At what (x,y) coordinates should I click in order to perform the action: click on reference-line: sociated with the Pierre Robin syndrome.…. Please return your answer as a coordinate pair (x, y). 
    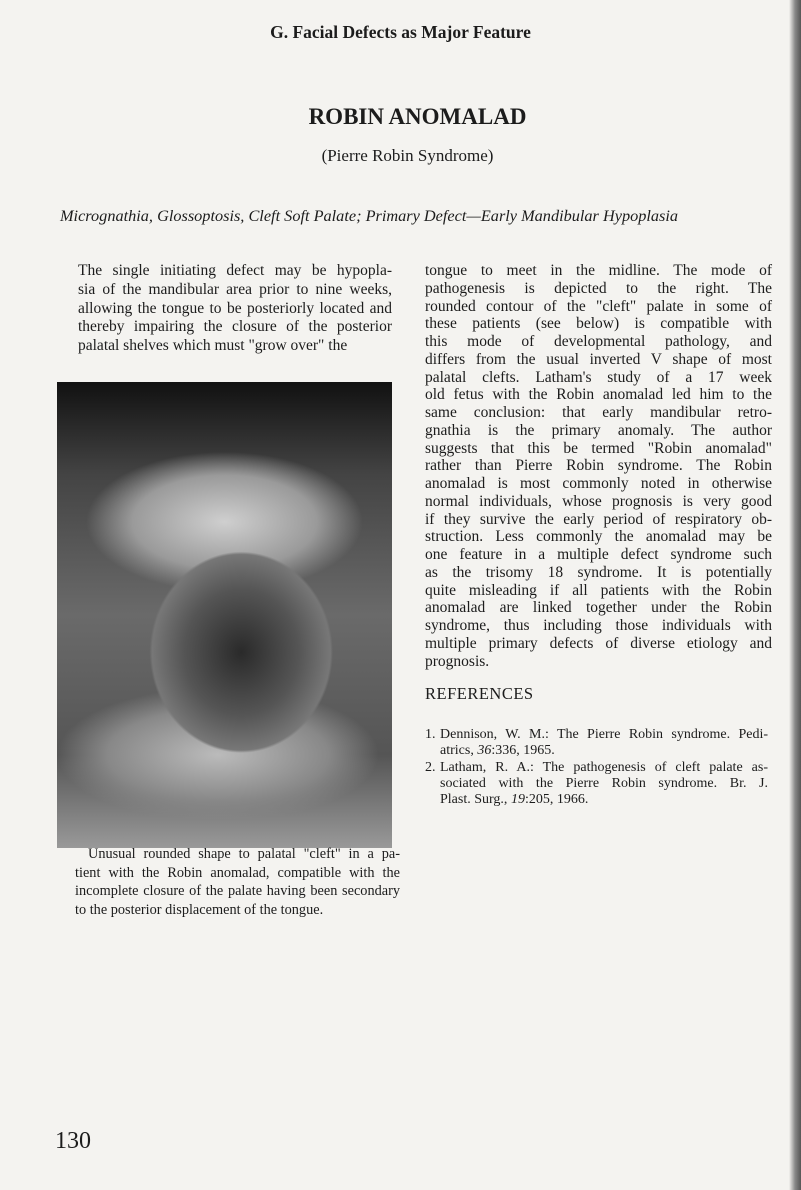
    Looking at the image, I should click on (604, 784).